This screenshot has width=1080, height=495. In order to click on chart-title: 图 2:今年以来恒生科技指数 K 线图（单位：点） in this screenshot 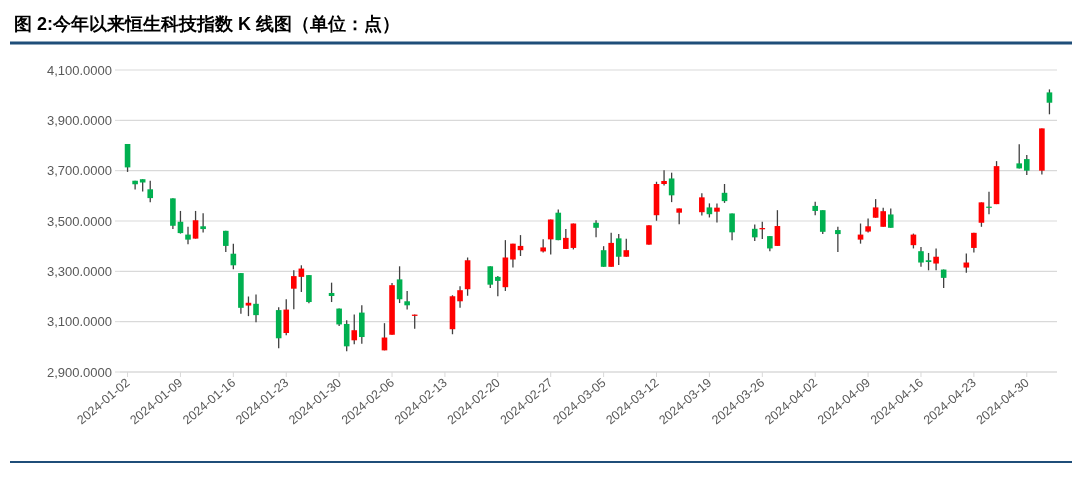, I will do `click(207, 24)`.